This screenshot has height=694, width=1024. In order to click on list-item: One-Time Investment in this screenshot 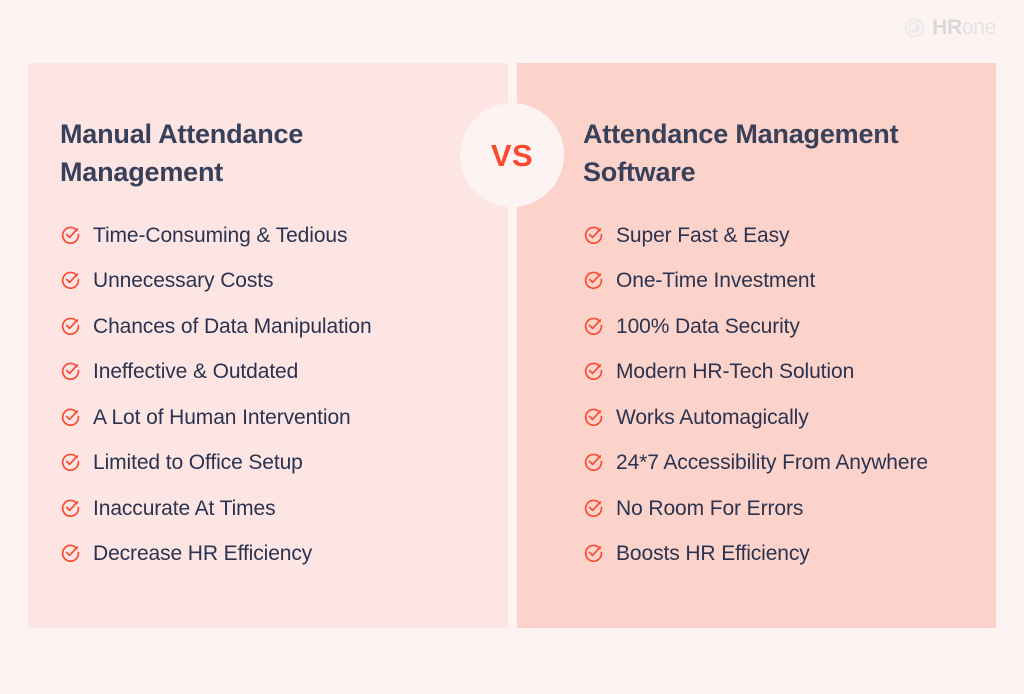, I will do `click(779, 281)`.